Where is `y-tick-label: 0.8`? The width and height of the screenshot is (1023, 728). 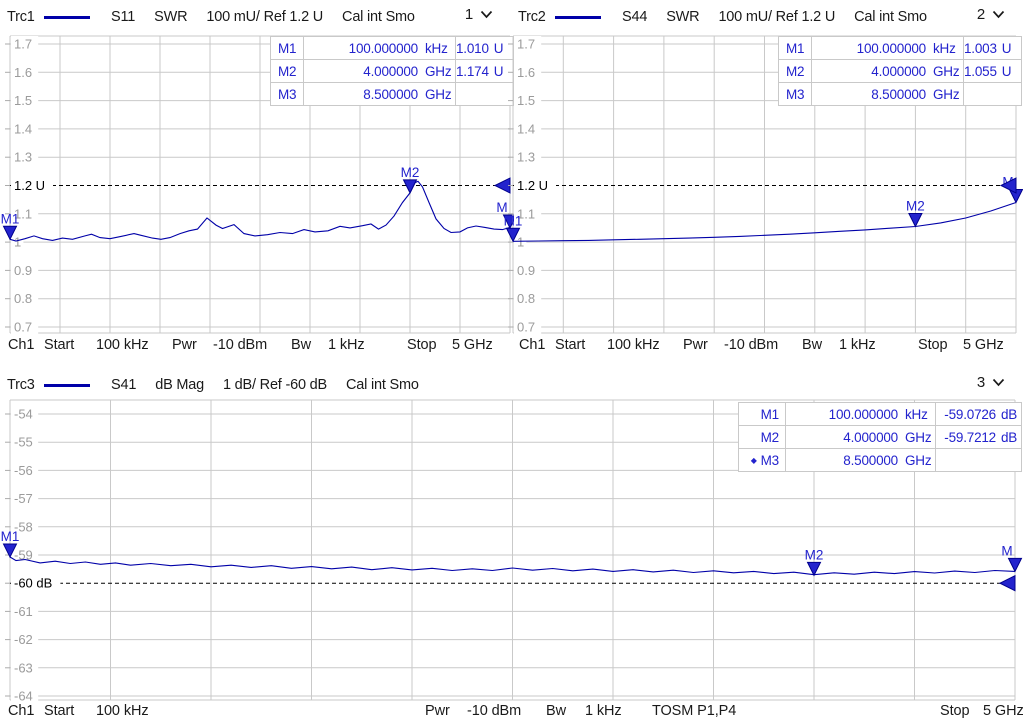
y-tick-label: 0.8 is located at coordinates (526, 298).